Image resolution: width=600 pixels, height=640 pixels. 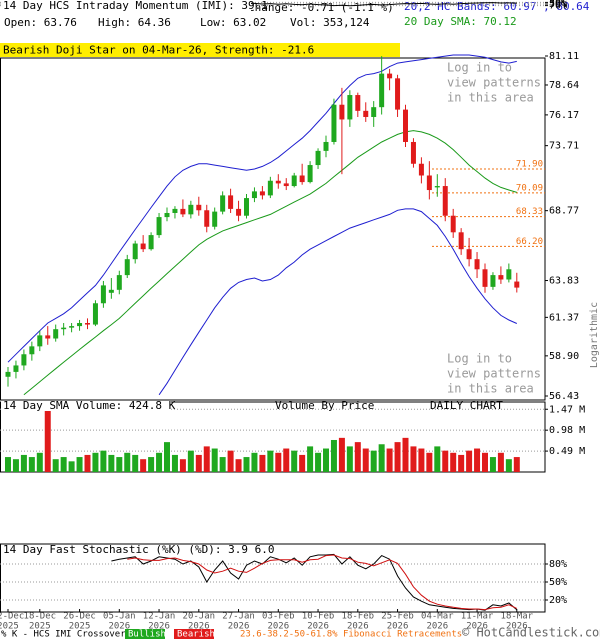 I want to click on y-tick-label: 70%, so click(x=558, y=6).